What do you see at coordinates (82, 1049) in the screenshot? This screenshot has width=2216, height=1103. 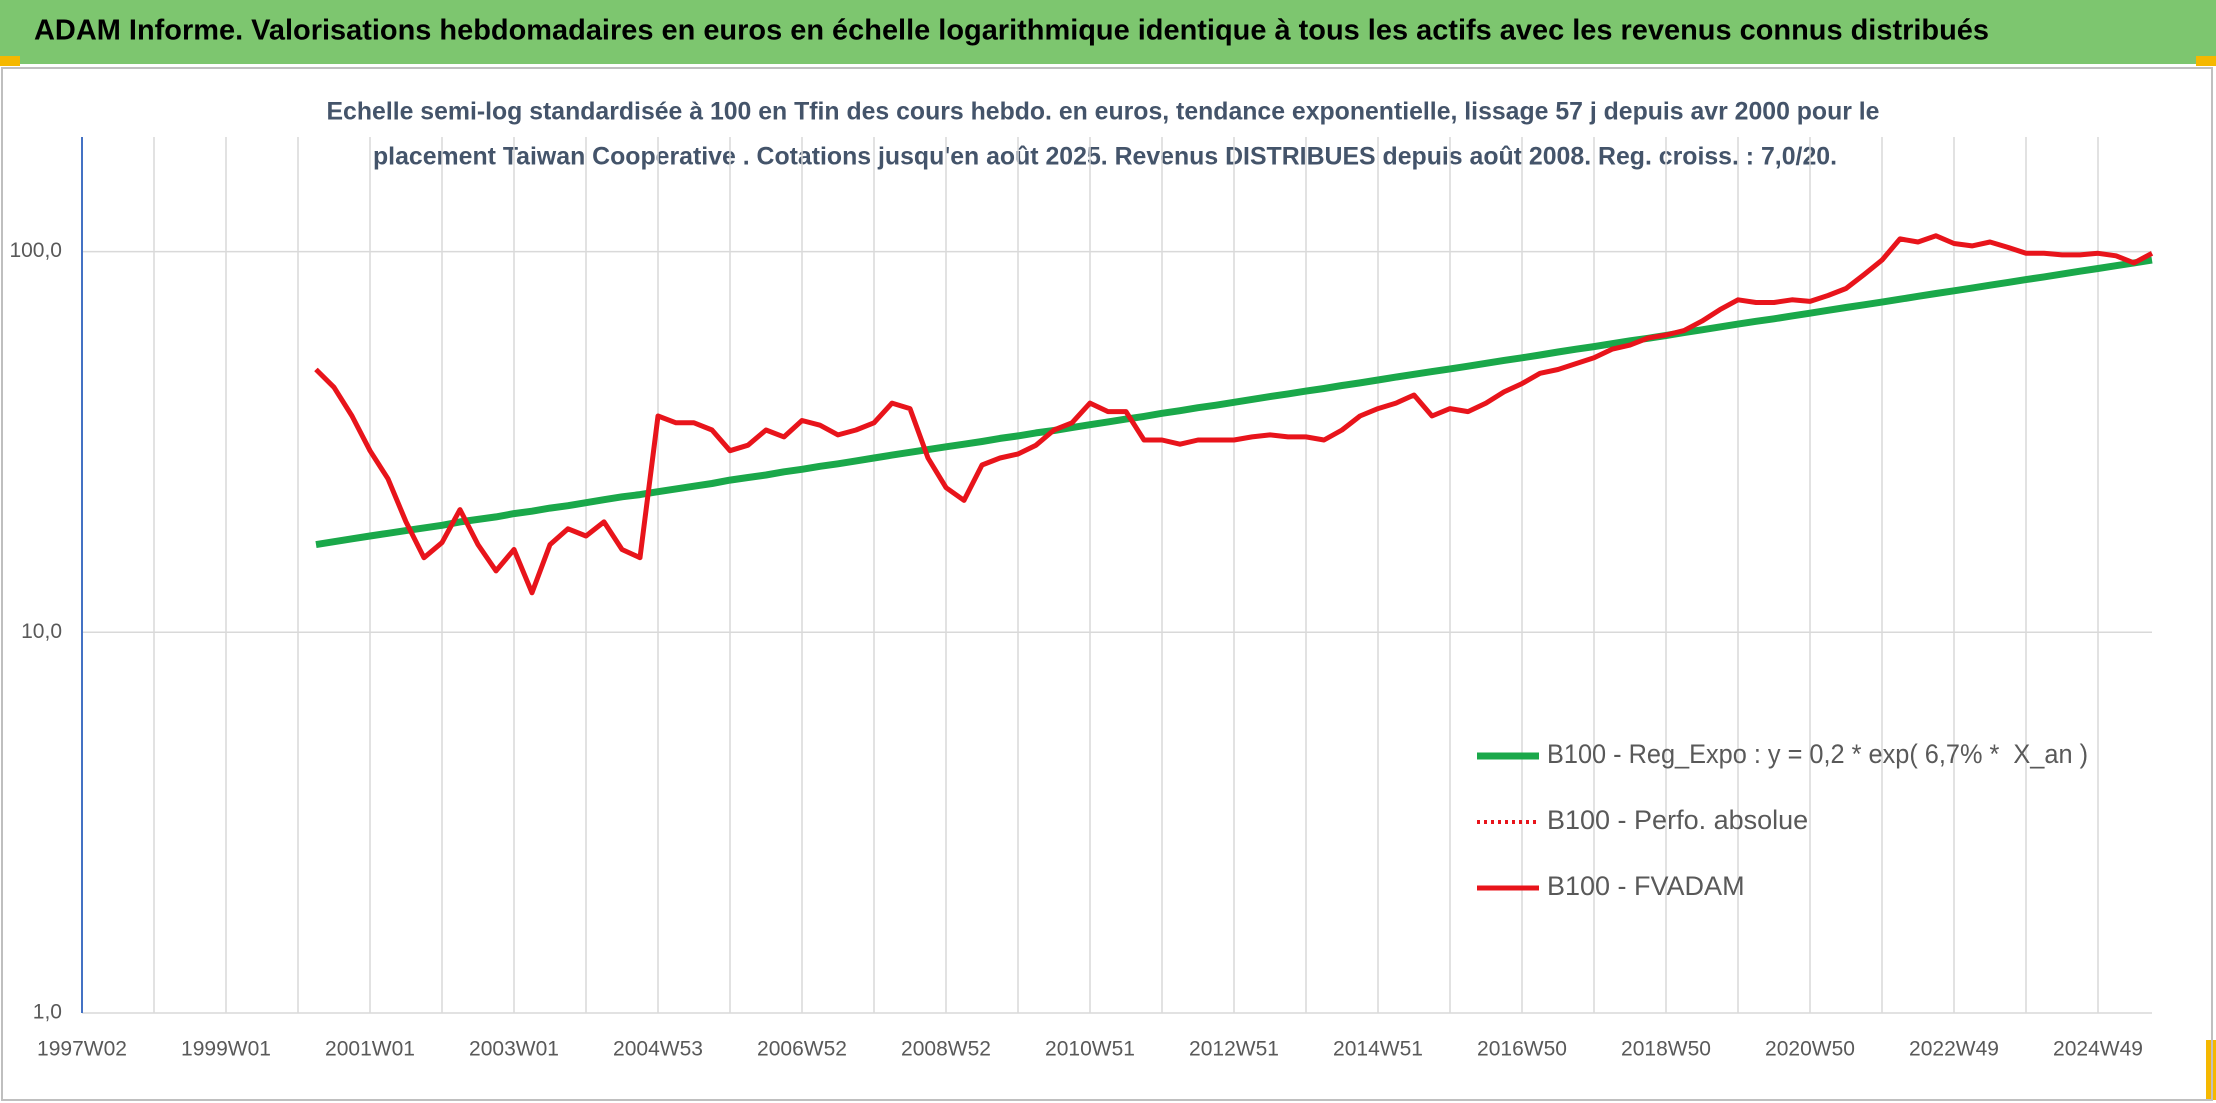 I see `x-tick-label: 1997W02` at bounding box center [82, 1049].